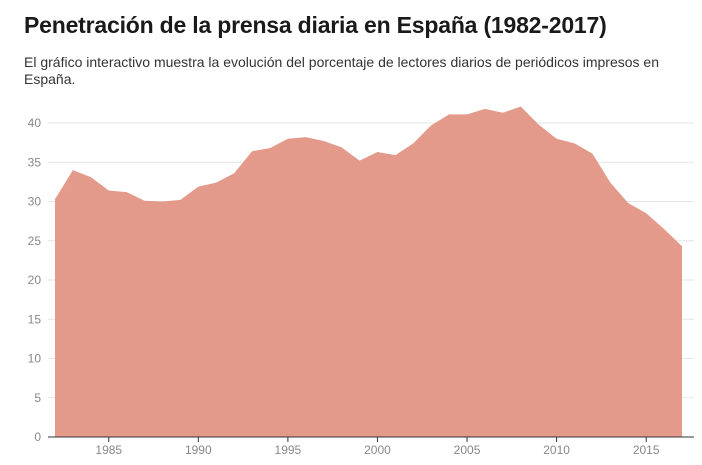 The image size is (702, 465). I want to click on y-tick-label: 40, so click(35, 123).